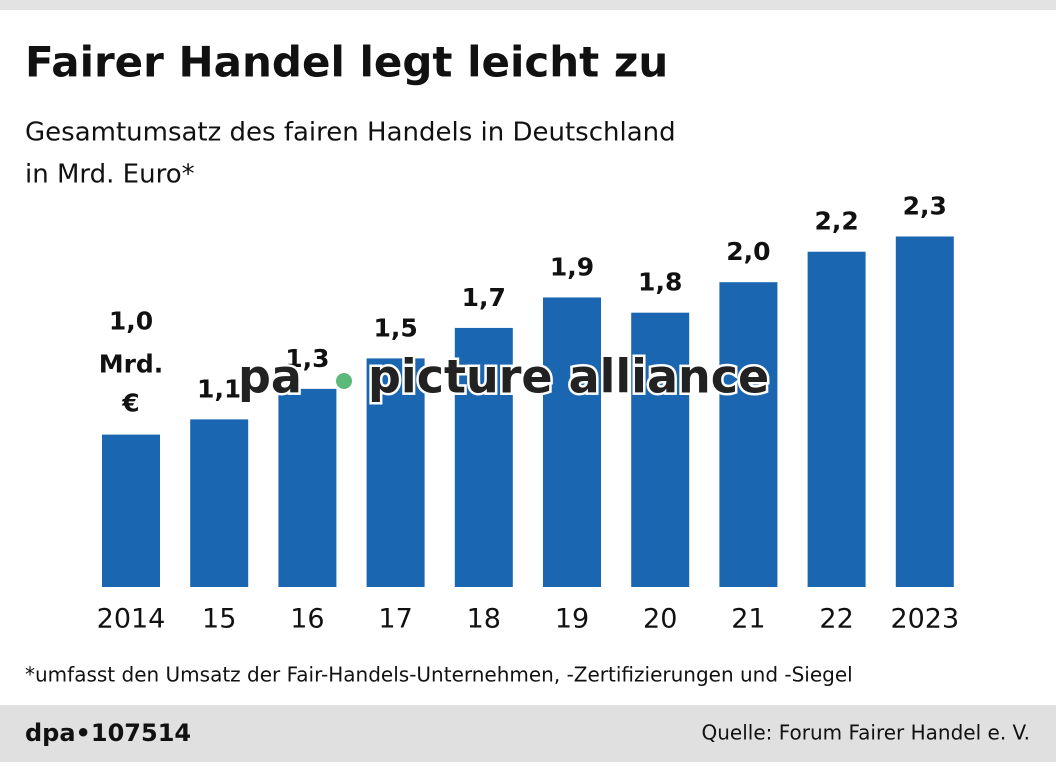 This screenshot has height=766, width=1056. Describe the element at coordinates (395, 619) in the screenshot. I see `x-tick-label: 17` at that location.